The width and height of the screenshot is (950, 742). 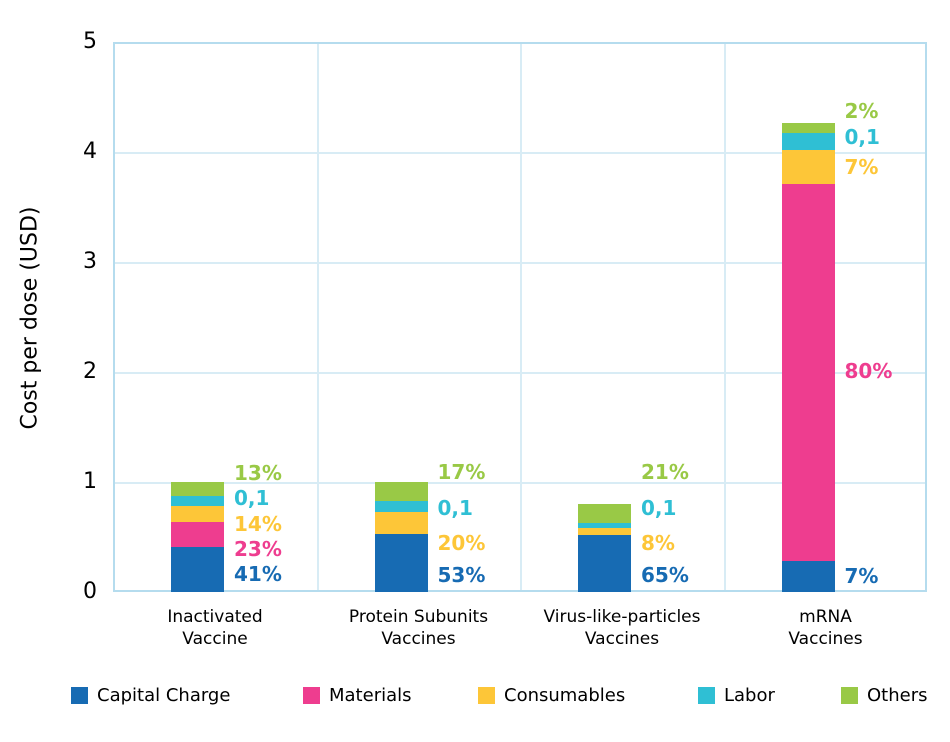 I want to click on y-axis-title: Cost per dose (USD), so click(x=30, y=318).